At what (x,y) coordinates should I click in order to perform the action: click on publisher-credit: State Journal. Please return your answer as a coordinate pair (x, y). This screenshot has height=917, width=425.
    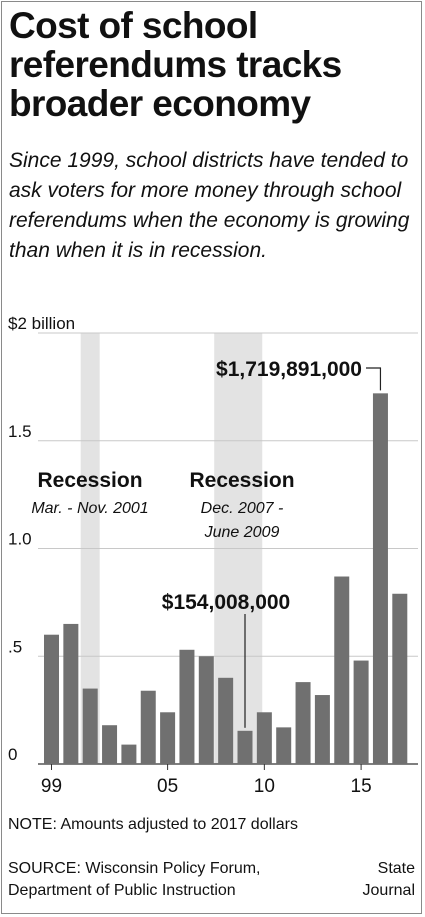
    Looking at the image, I should click on (365, 880).